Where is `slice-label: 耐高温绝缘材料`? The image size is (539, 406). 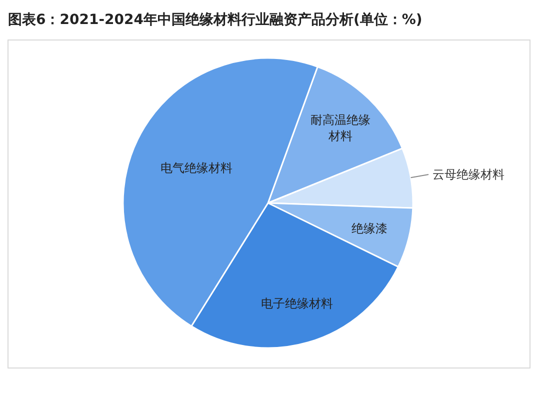
slice-label: 耐高温绝缘材料 is located at coordinates (340, 127).